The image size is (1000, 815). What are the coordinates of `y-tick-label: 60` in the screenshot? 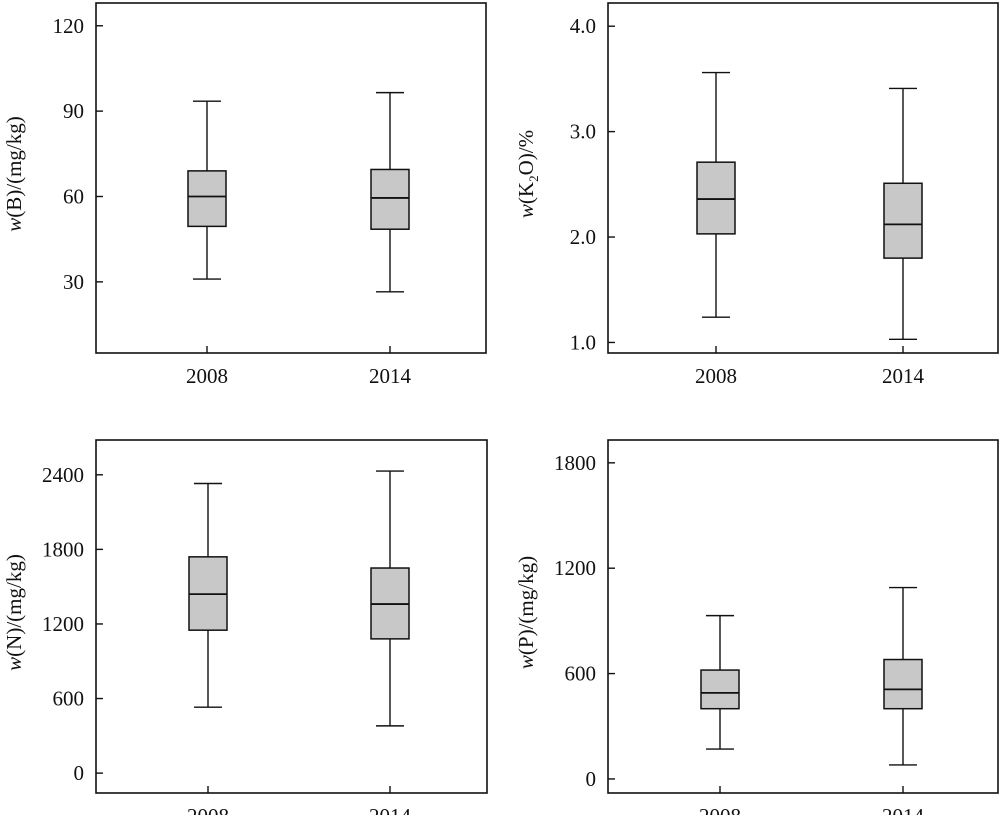 It's located at (73, 196).